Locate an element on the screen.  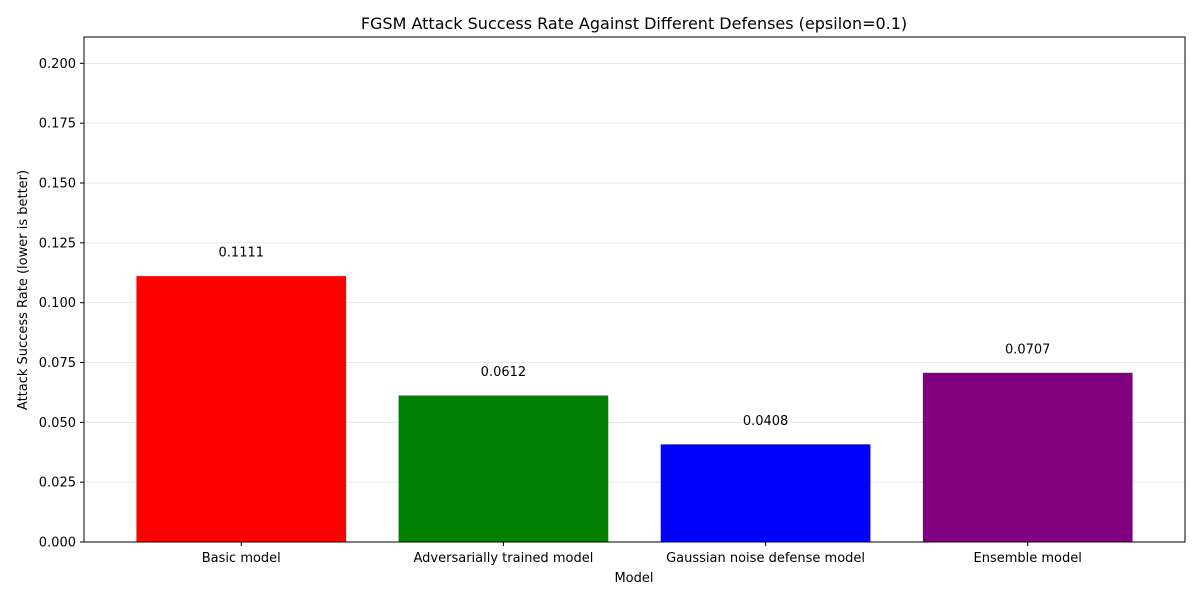
y-tick-label: 0.125 is located at coordinates (57, 243).